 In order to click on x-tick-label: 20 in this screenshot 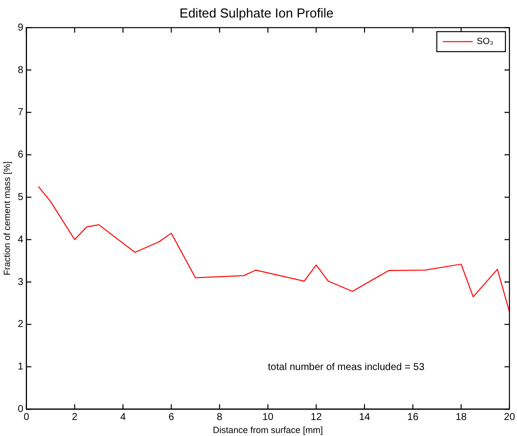, I will do `click(510, 417)`.